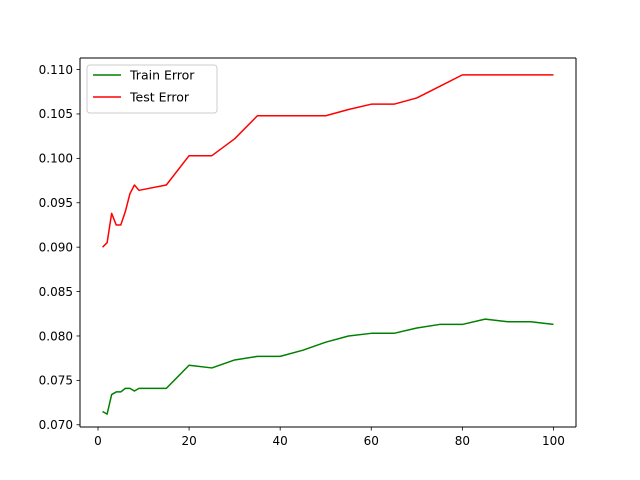 This screenshot has height=480, width=640. What do you see at coordinates (462, 441) in the screenshot?
I see `x-tick-label: 80` at bounding box center [462, 441].